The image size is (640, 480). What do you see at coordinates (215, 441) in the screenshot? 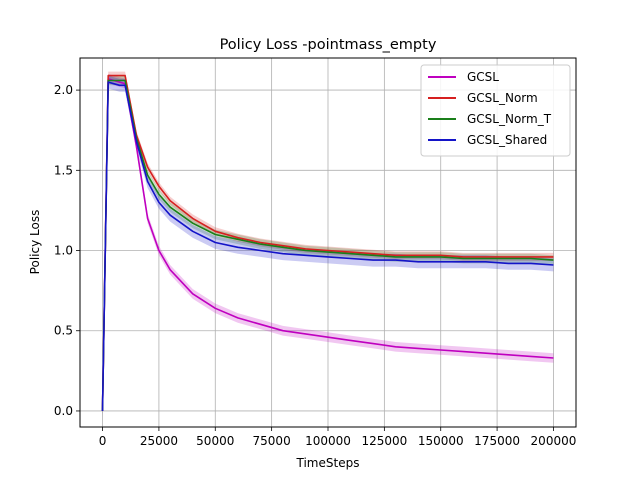
I see `x-tick-label: 50000` at bounding box center [215, 441].